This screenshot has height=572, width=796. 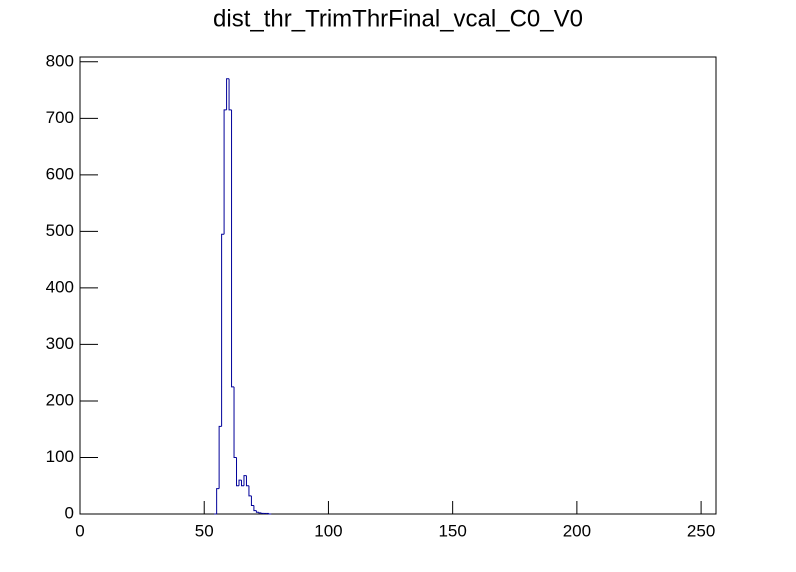 I want to click on y-tick-label: 700, so click(x=60, y=117).